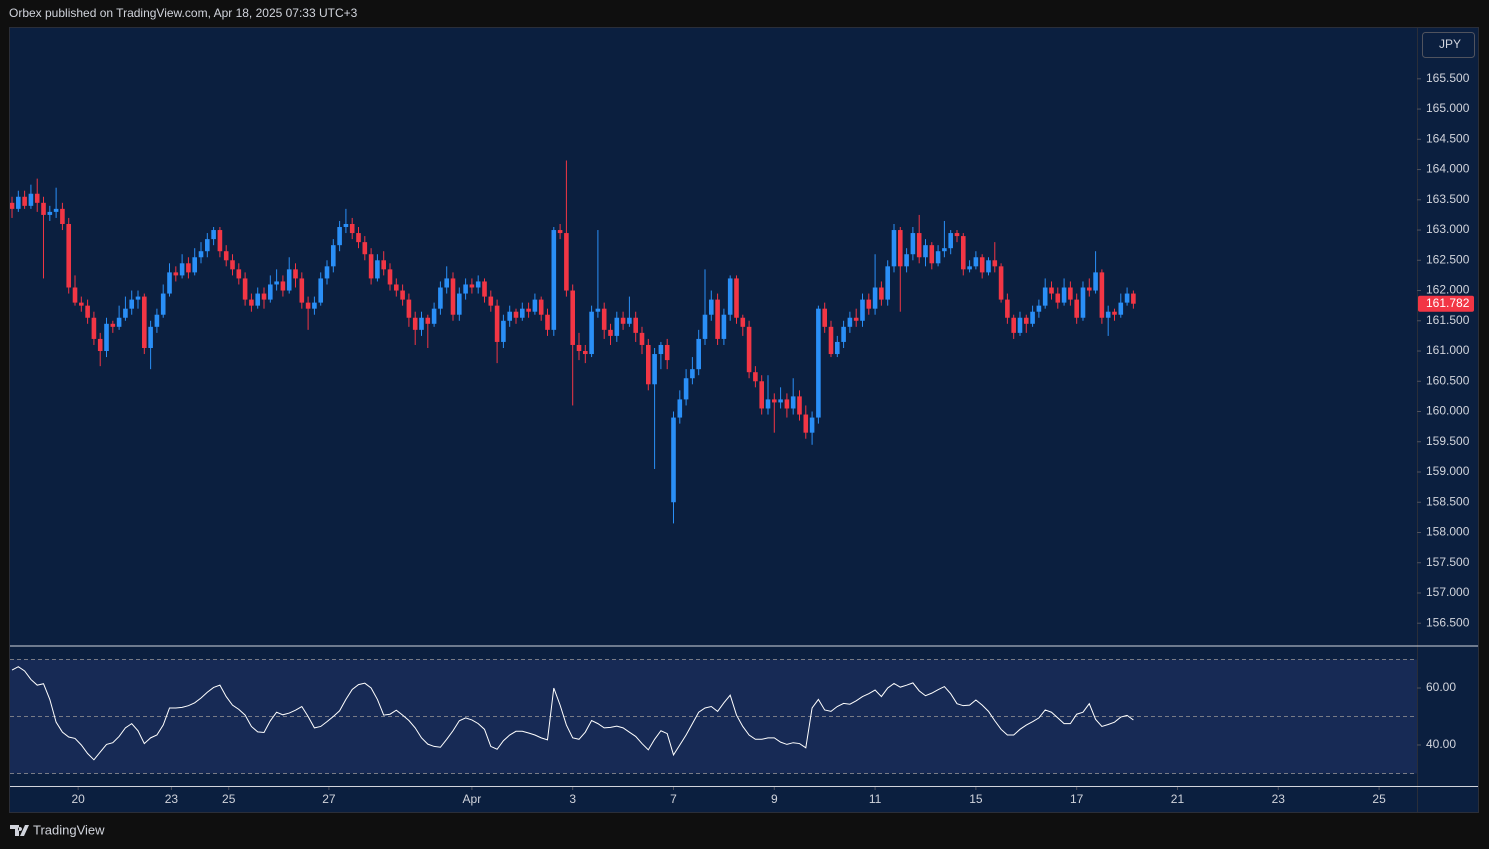 The width and height of the screenshot is (1489, 849). I want to click on y-tick-label: 60.00, so click(1441, 687).